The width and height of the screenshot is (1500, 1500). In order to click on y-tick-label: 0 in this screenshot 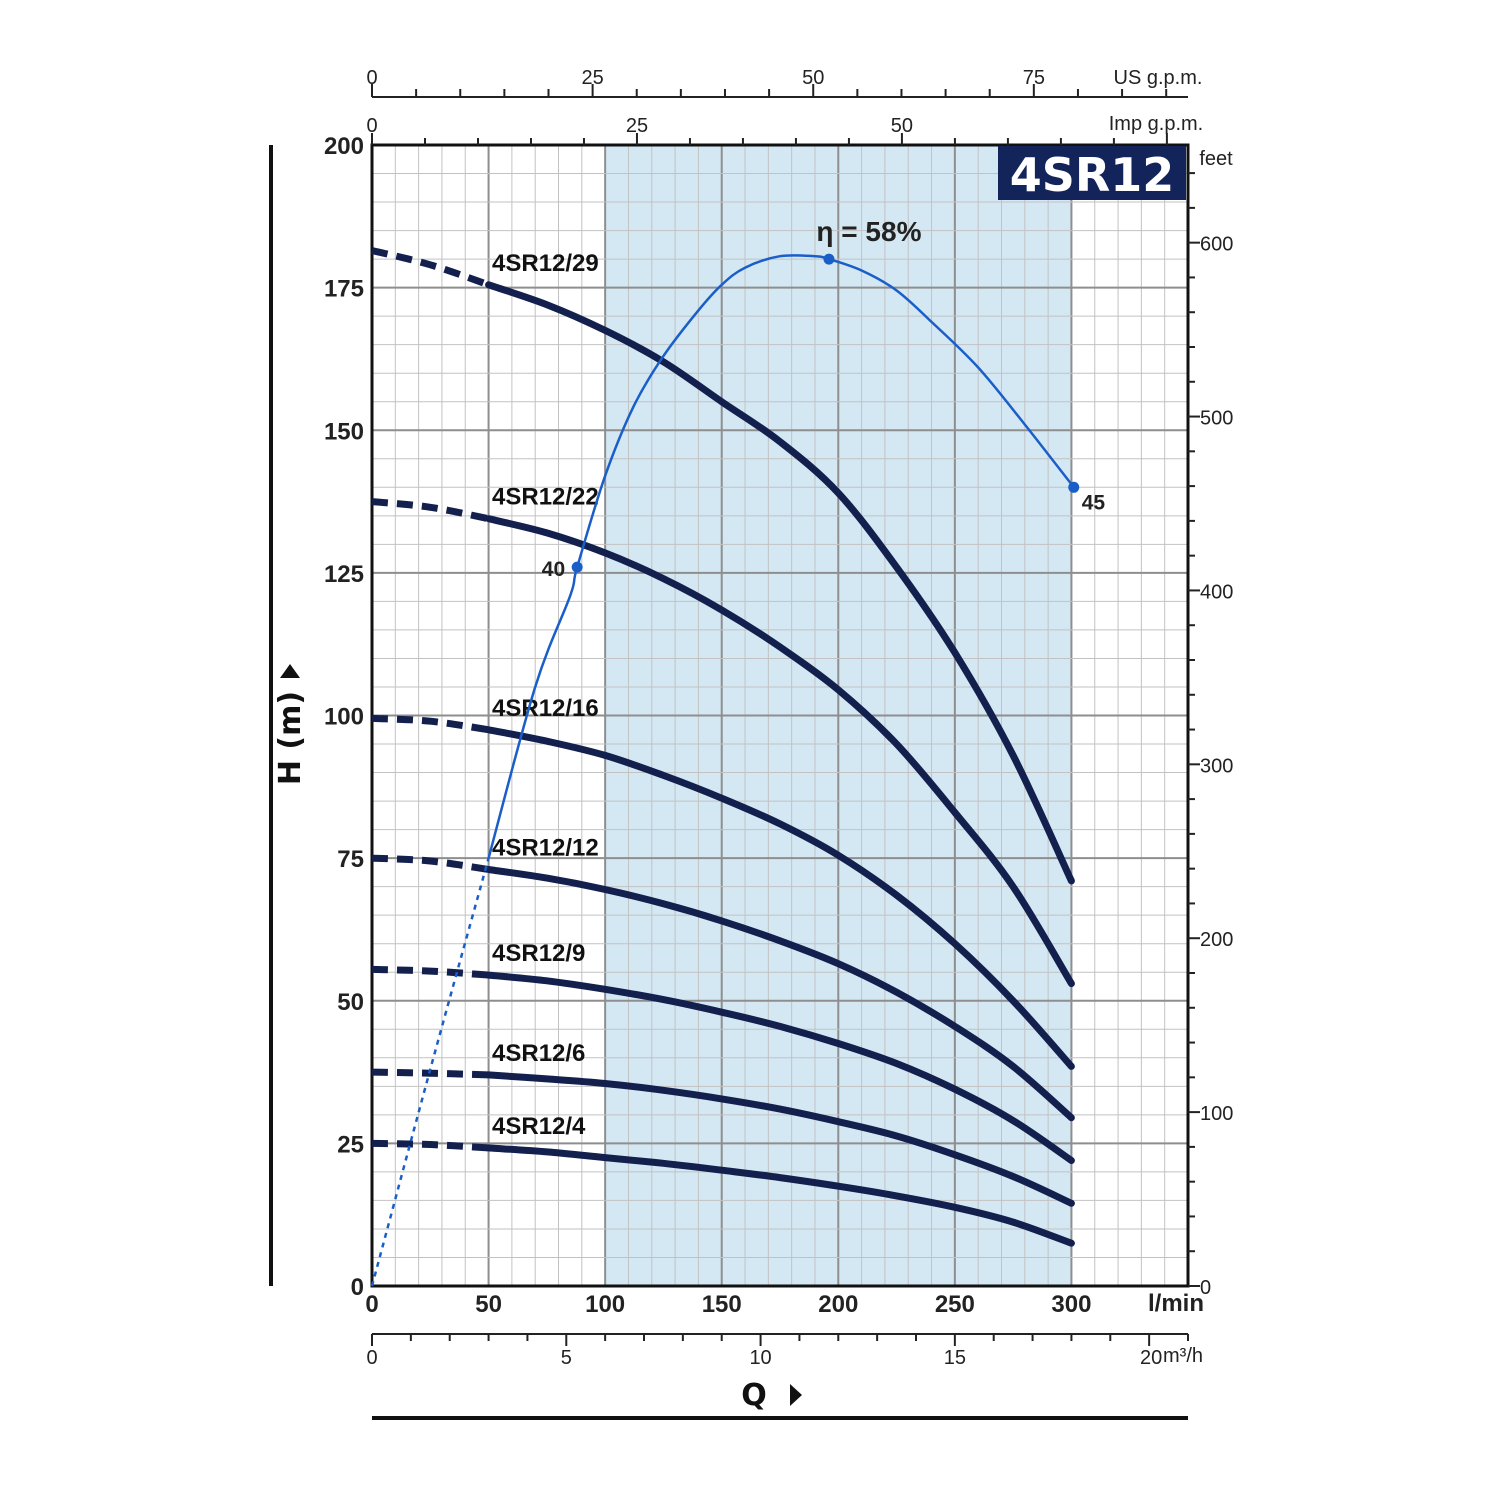, I will do `click(357, 1287)`.